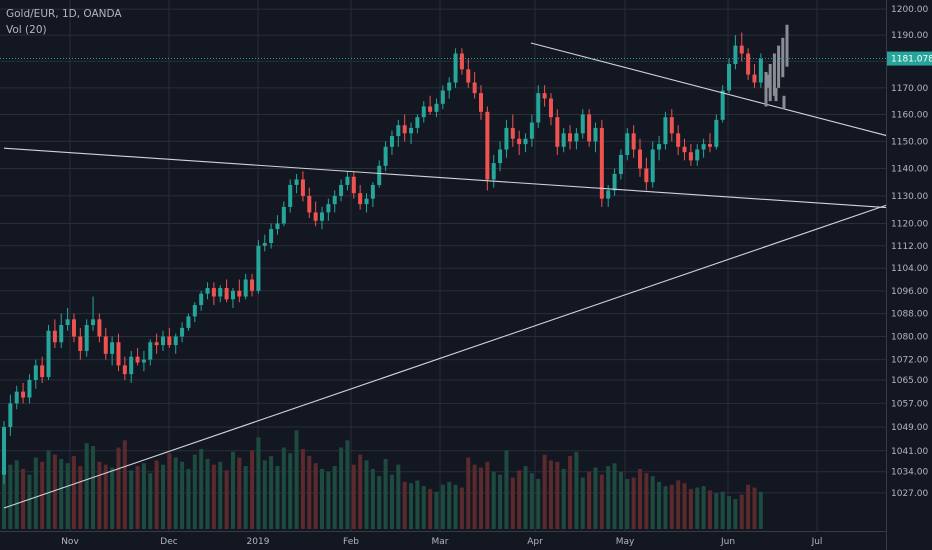 This screenshot has width=932, height=550. I want to click on price-axis-background, so click(909, 275).